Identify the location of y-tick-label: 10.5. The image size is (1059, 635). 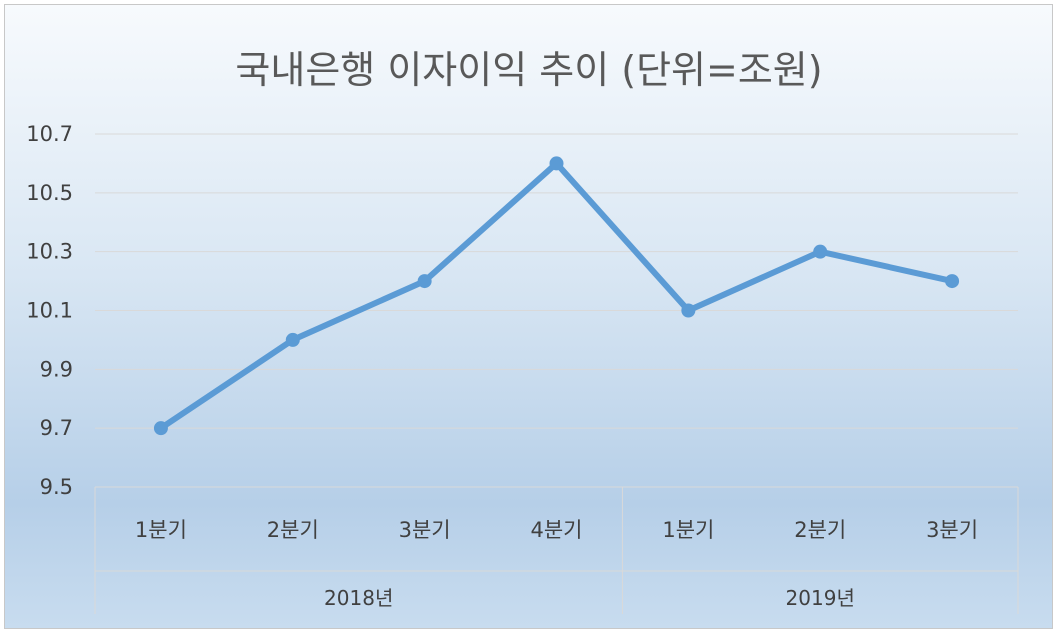
(49, 193).